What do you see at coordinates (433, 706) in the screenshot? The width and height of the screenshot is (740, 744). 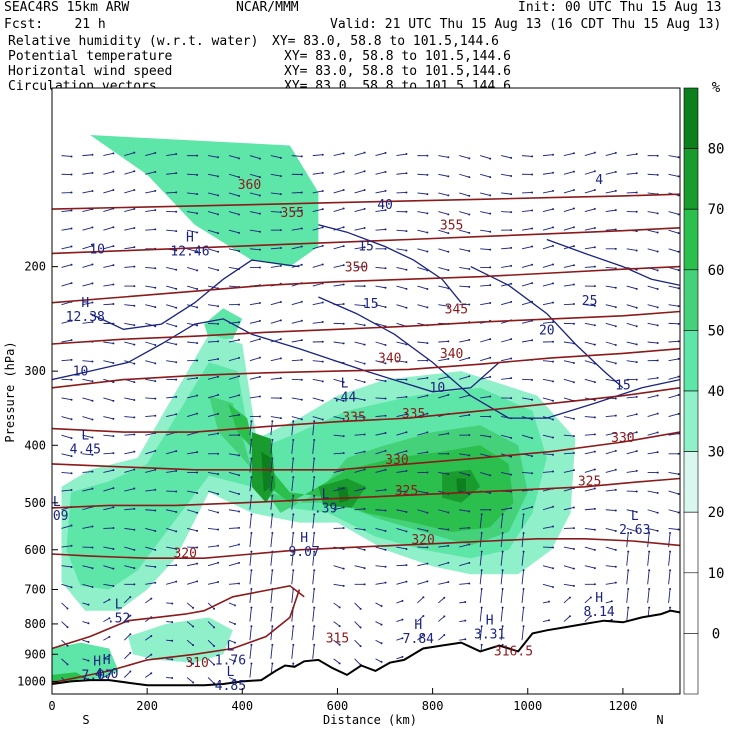 I see `x-tick-label: 800` at bounding box center [433, 706].